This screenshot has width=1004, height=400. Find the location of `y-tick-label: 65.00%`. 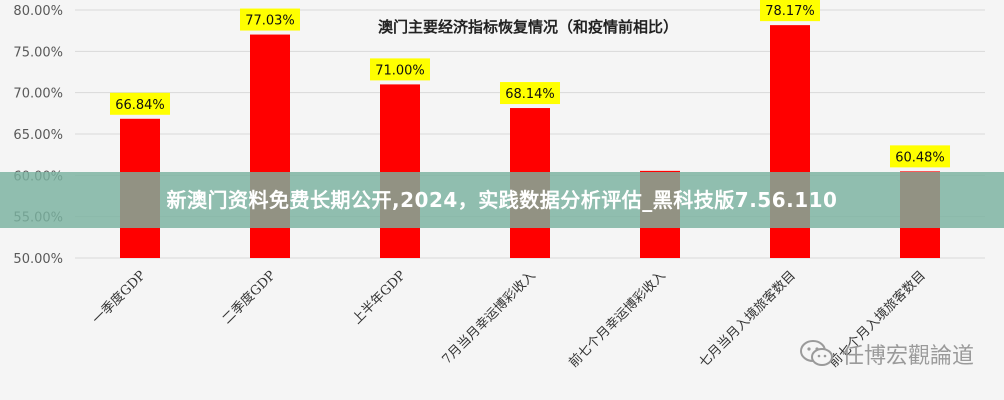

y-tick-label: 65.00% is located at coordinates (38, 135).